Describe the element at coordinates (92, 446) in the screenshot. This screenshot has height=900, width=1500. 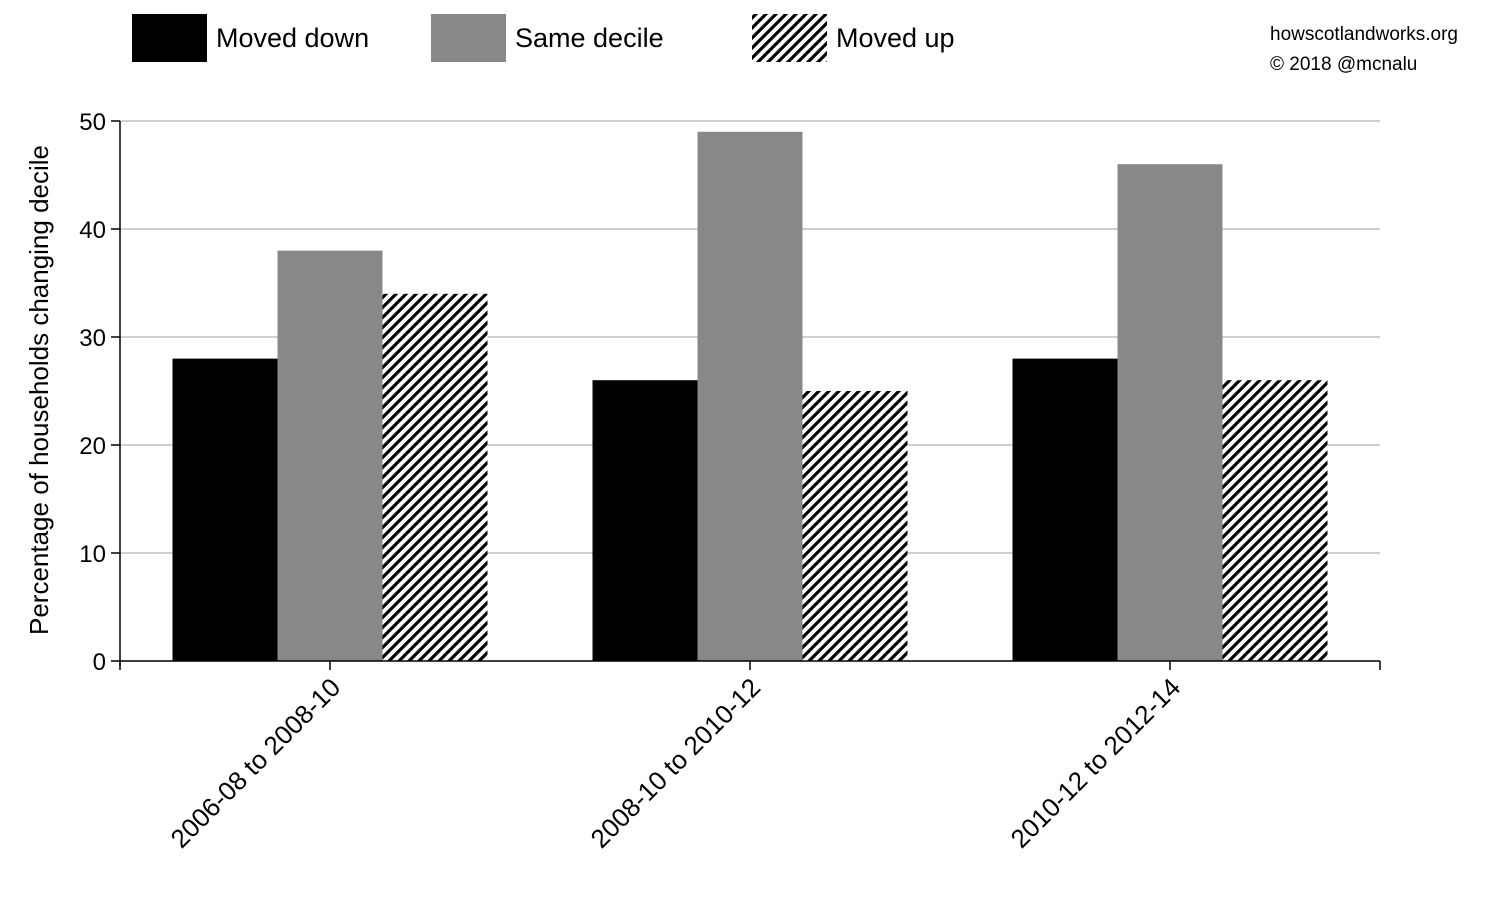
I see `y-tick-label-20: 20` at that location.